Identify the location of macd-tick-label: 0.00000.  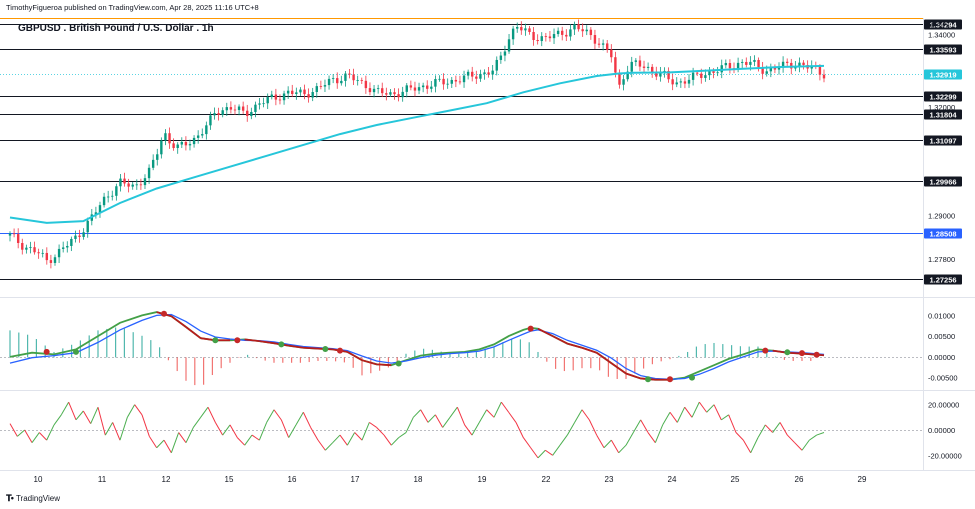
(941, 357).